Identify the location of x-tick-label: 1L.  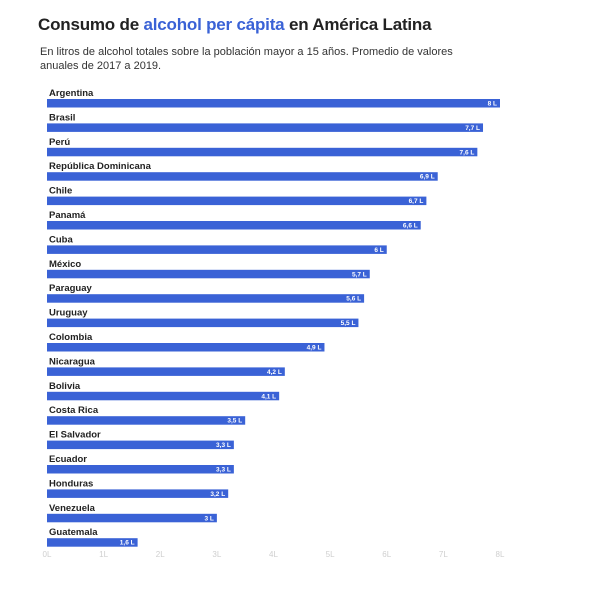
(103, 554).